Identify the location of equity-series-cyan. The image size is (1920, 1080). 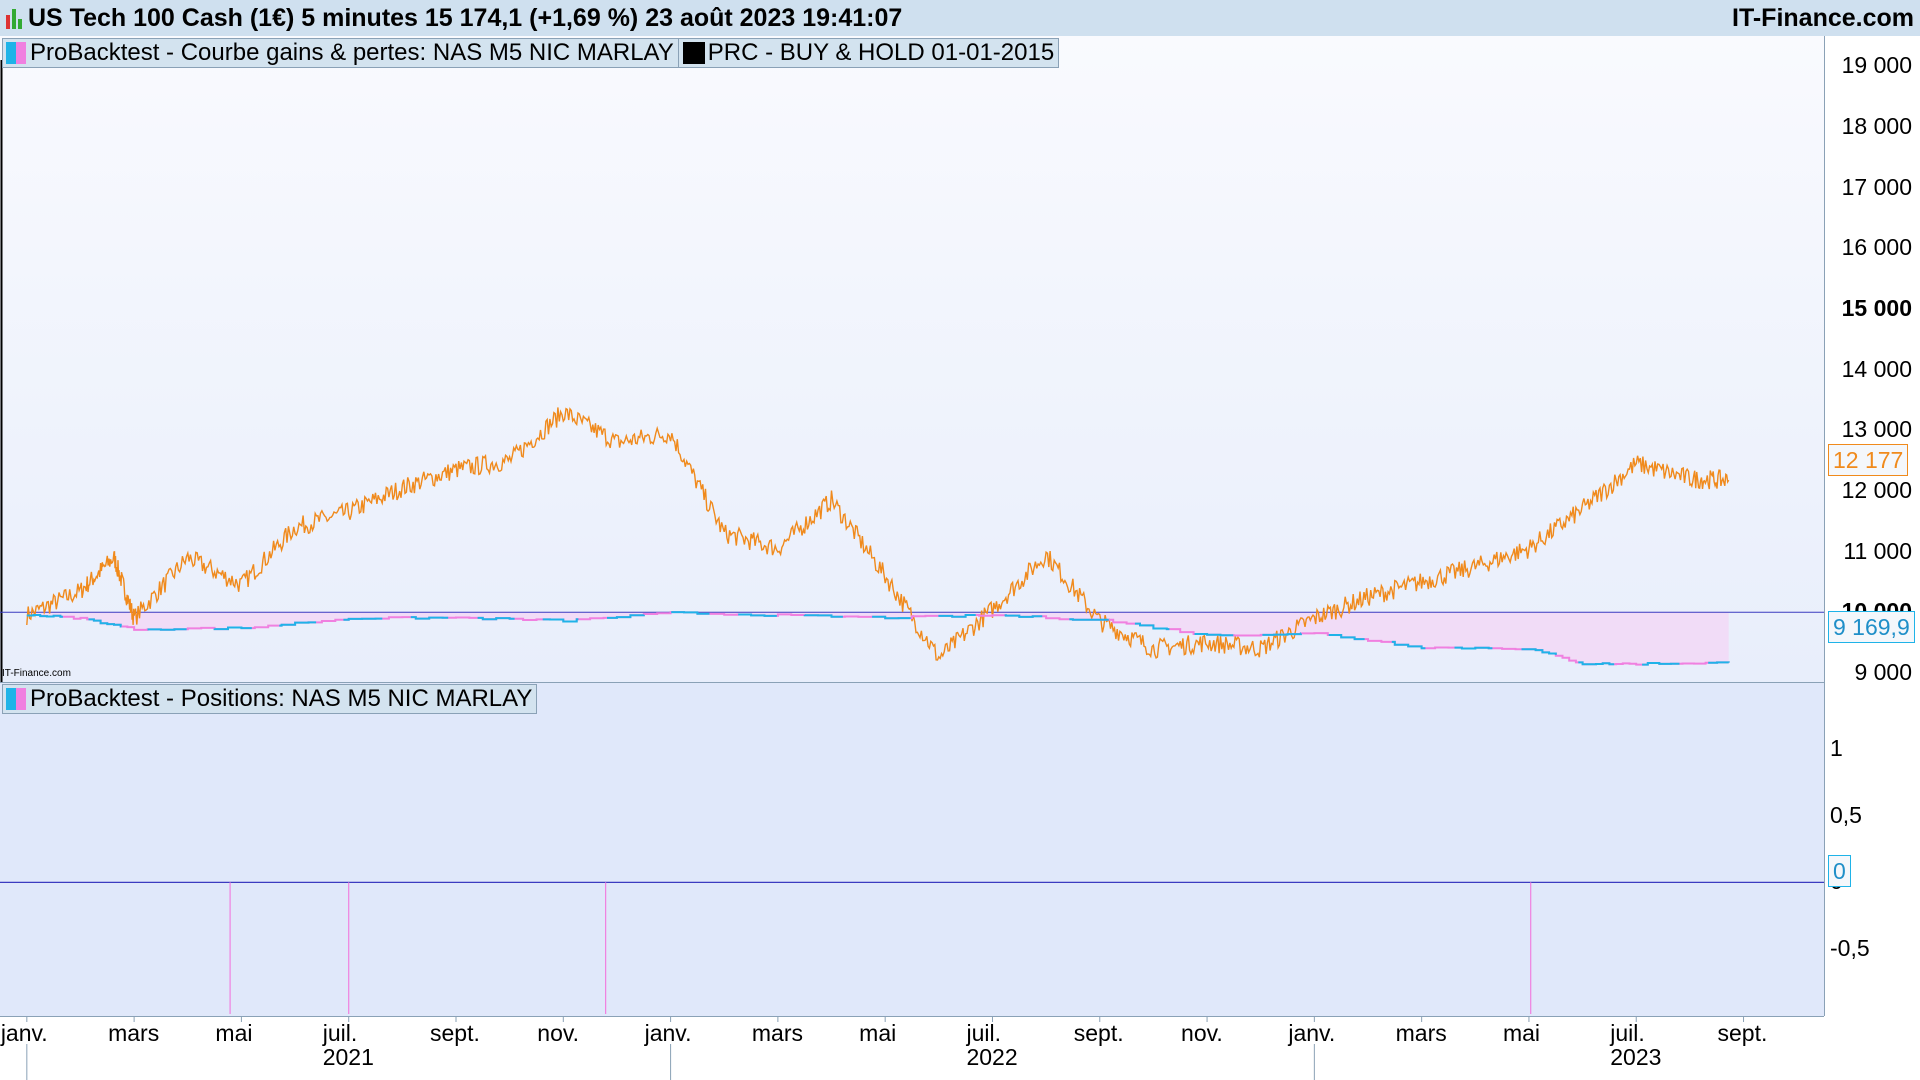
(878, 638).